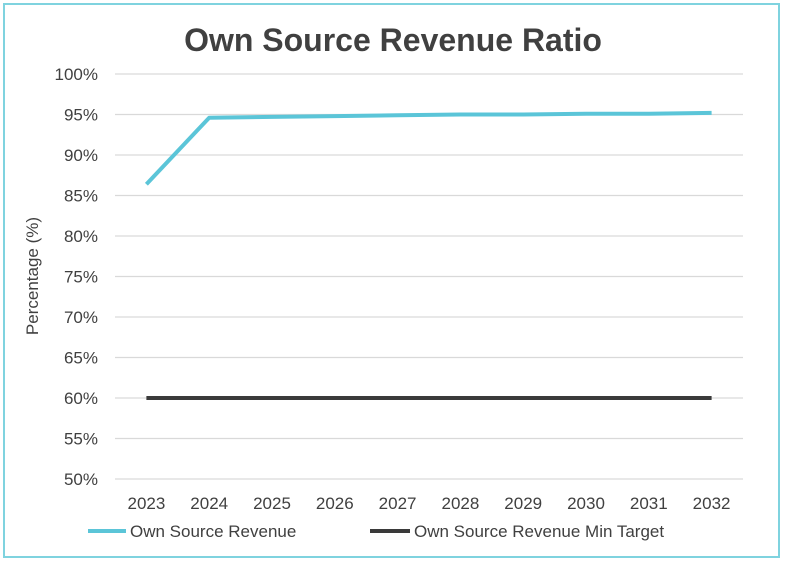 The width and height of the screenshot is (787, 565). I want to click on x-tick-label: 2023, so click(146, 503).